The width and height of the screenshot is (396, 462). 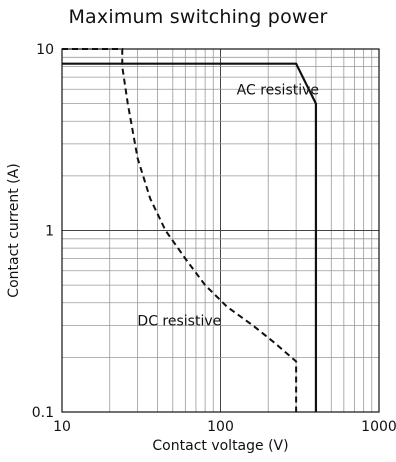 I want to click on x-tick-label: 100, so click(x=220, y=427).